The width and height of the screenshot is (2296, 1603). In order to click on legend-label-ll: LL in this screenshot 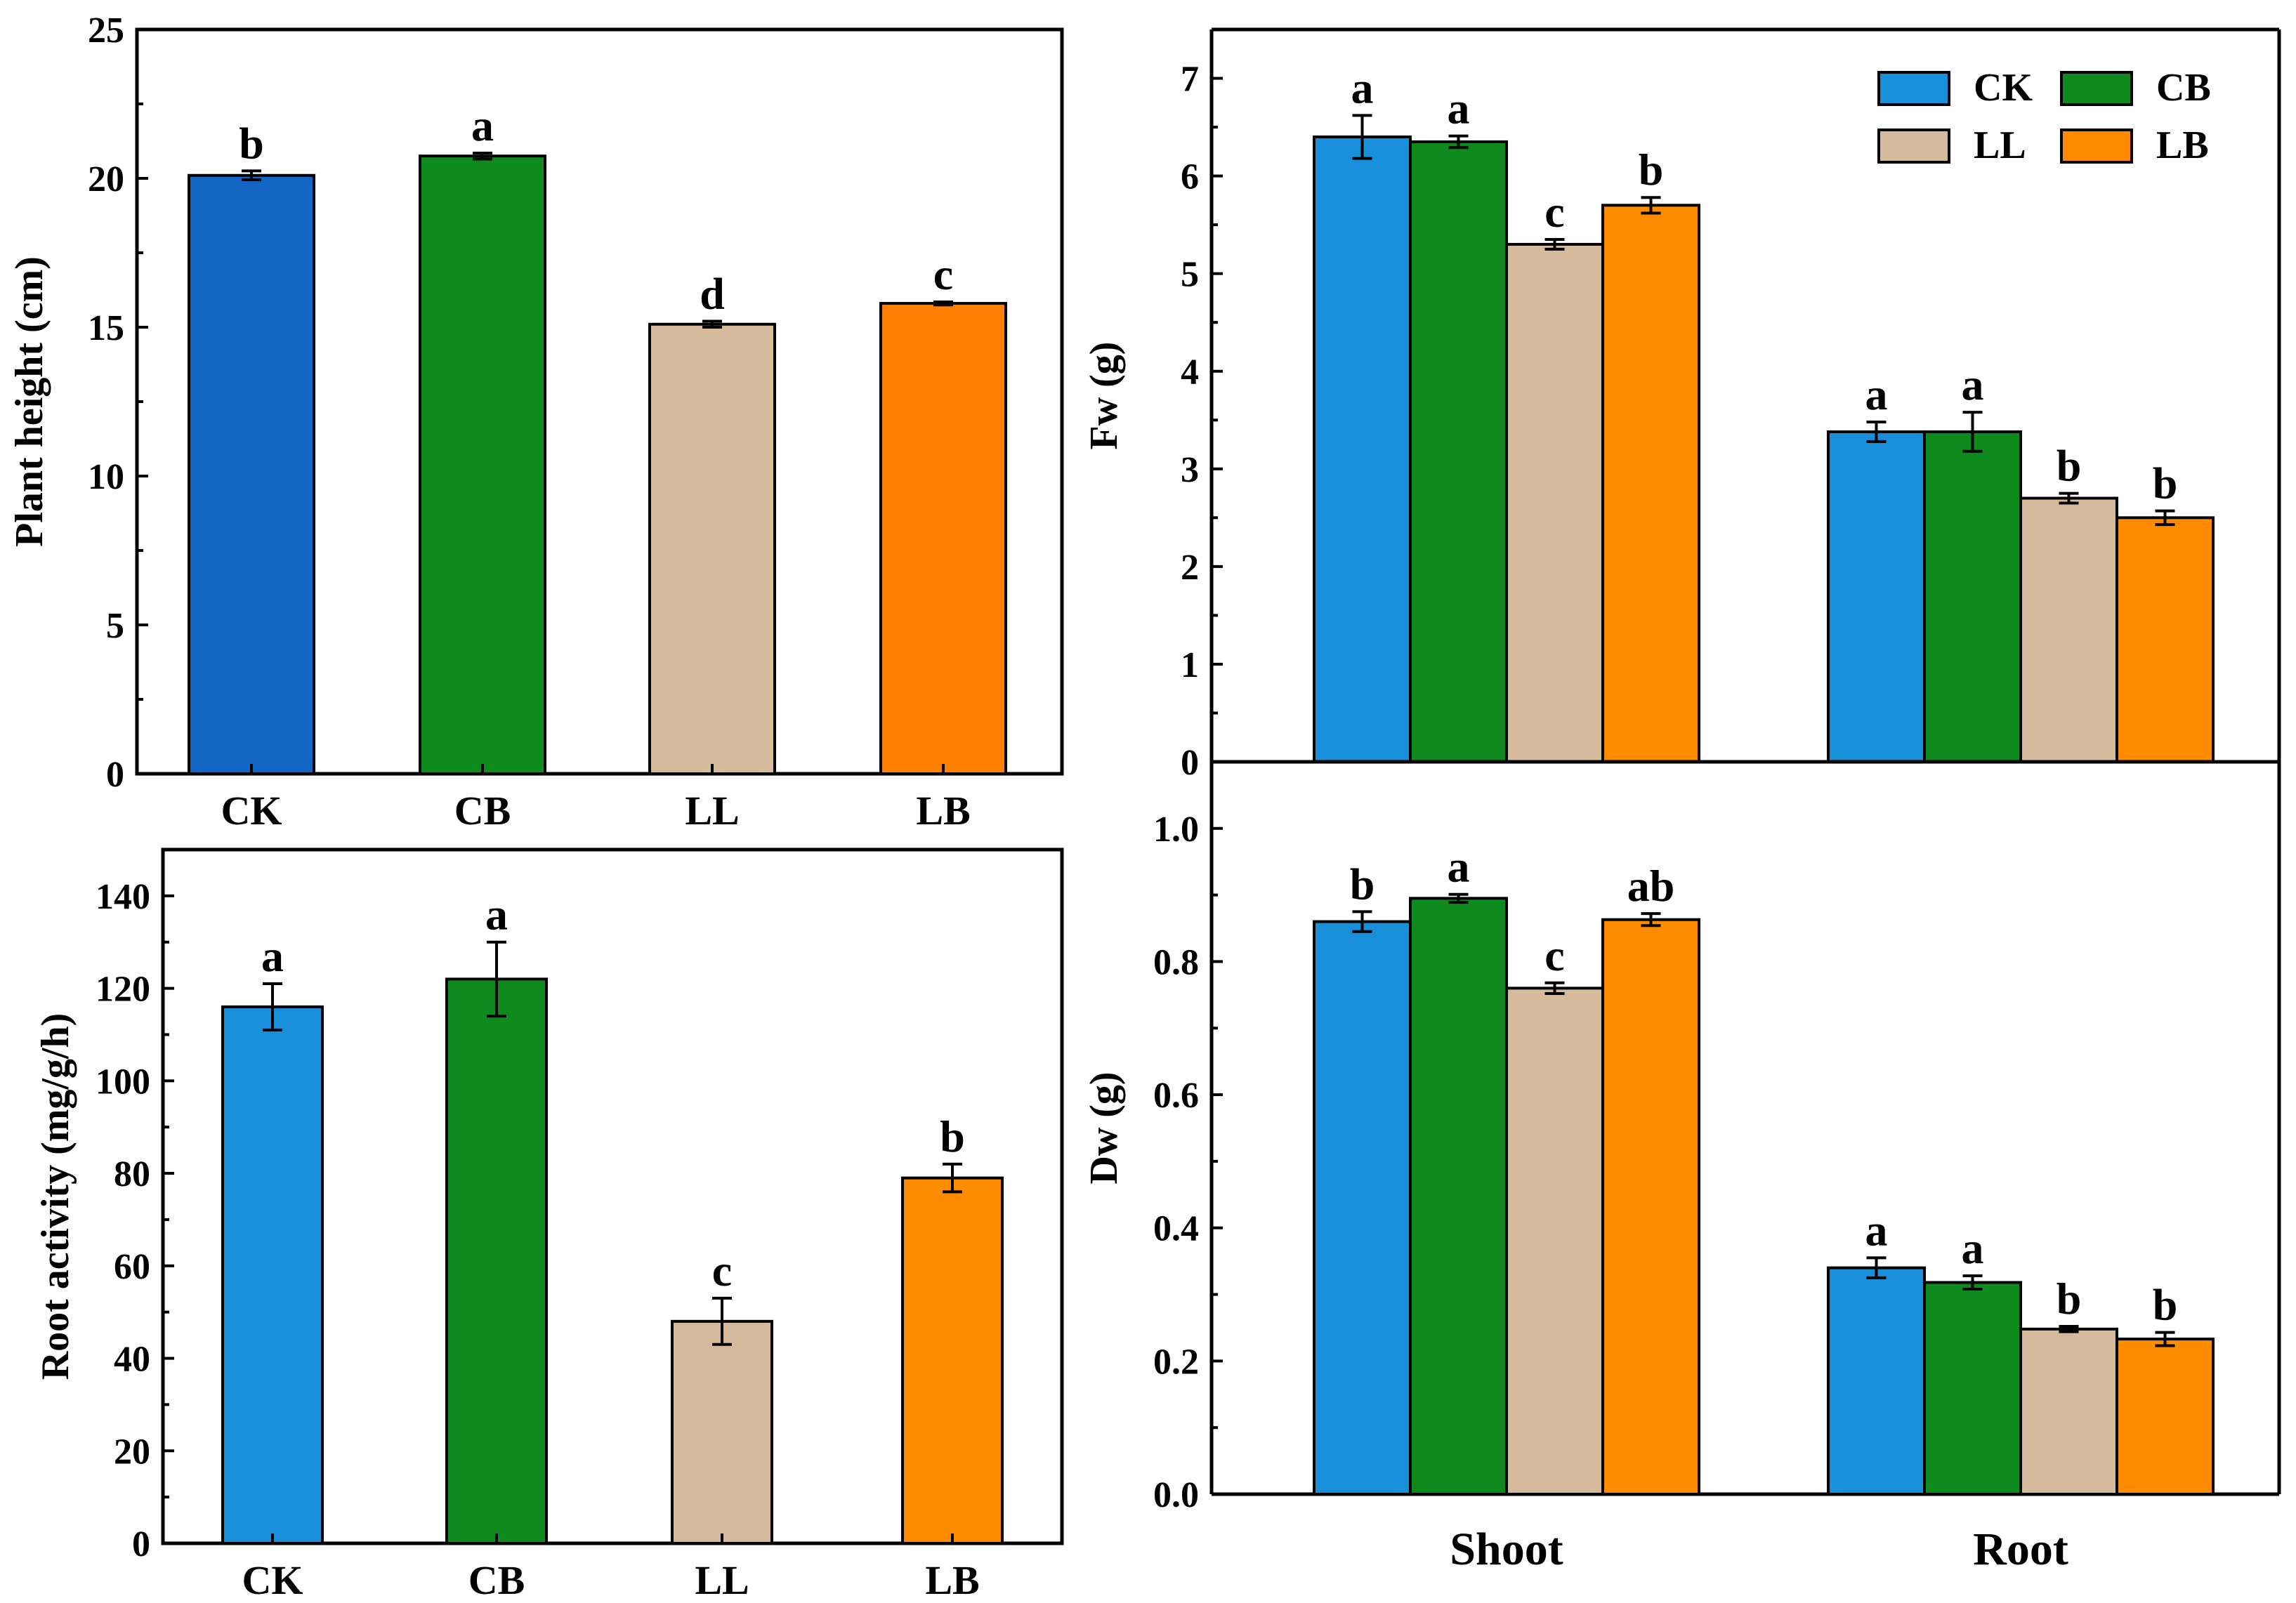, I will do `click(2000, 145)`.